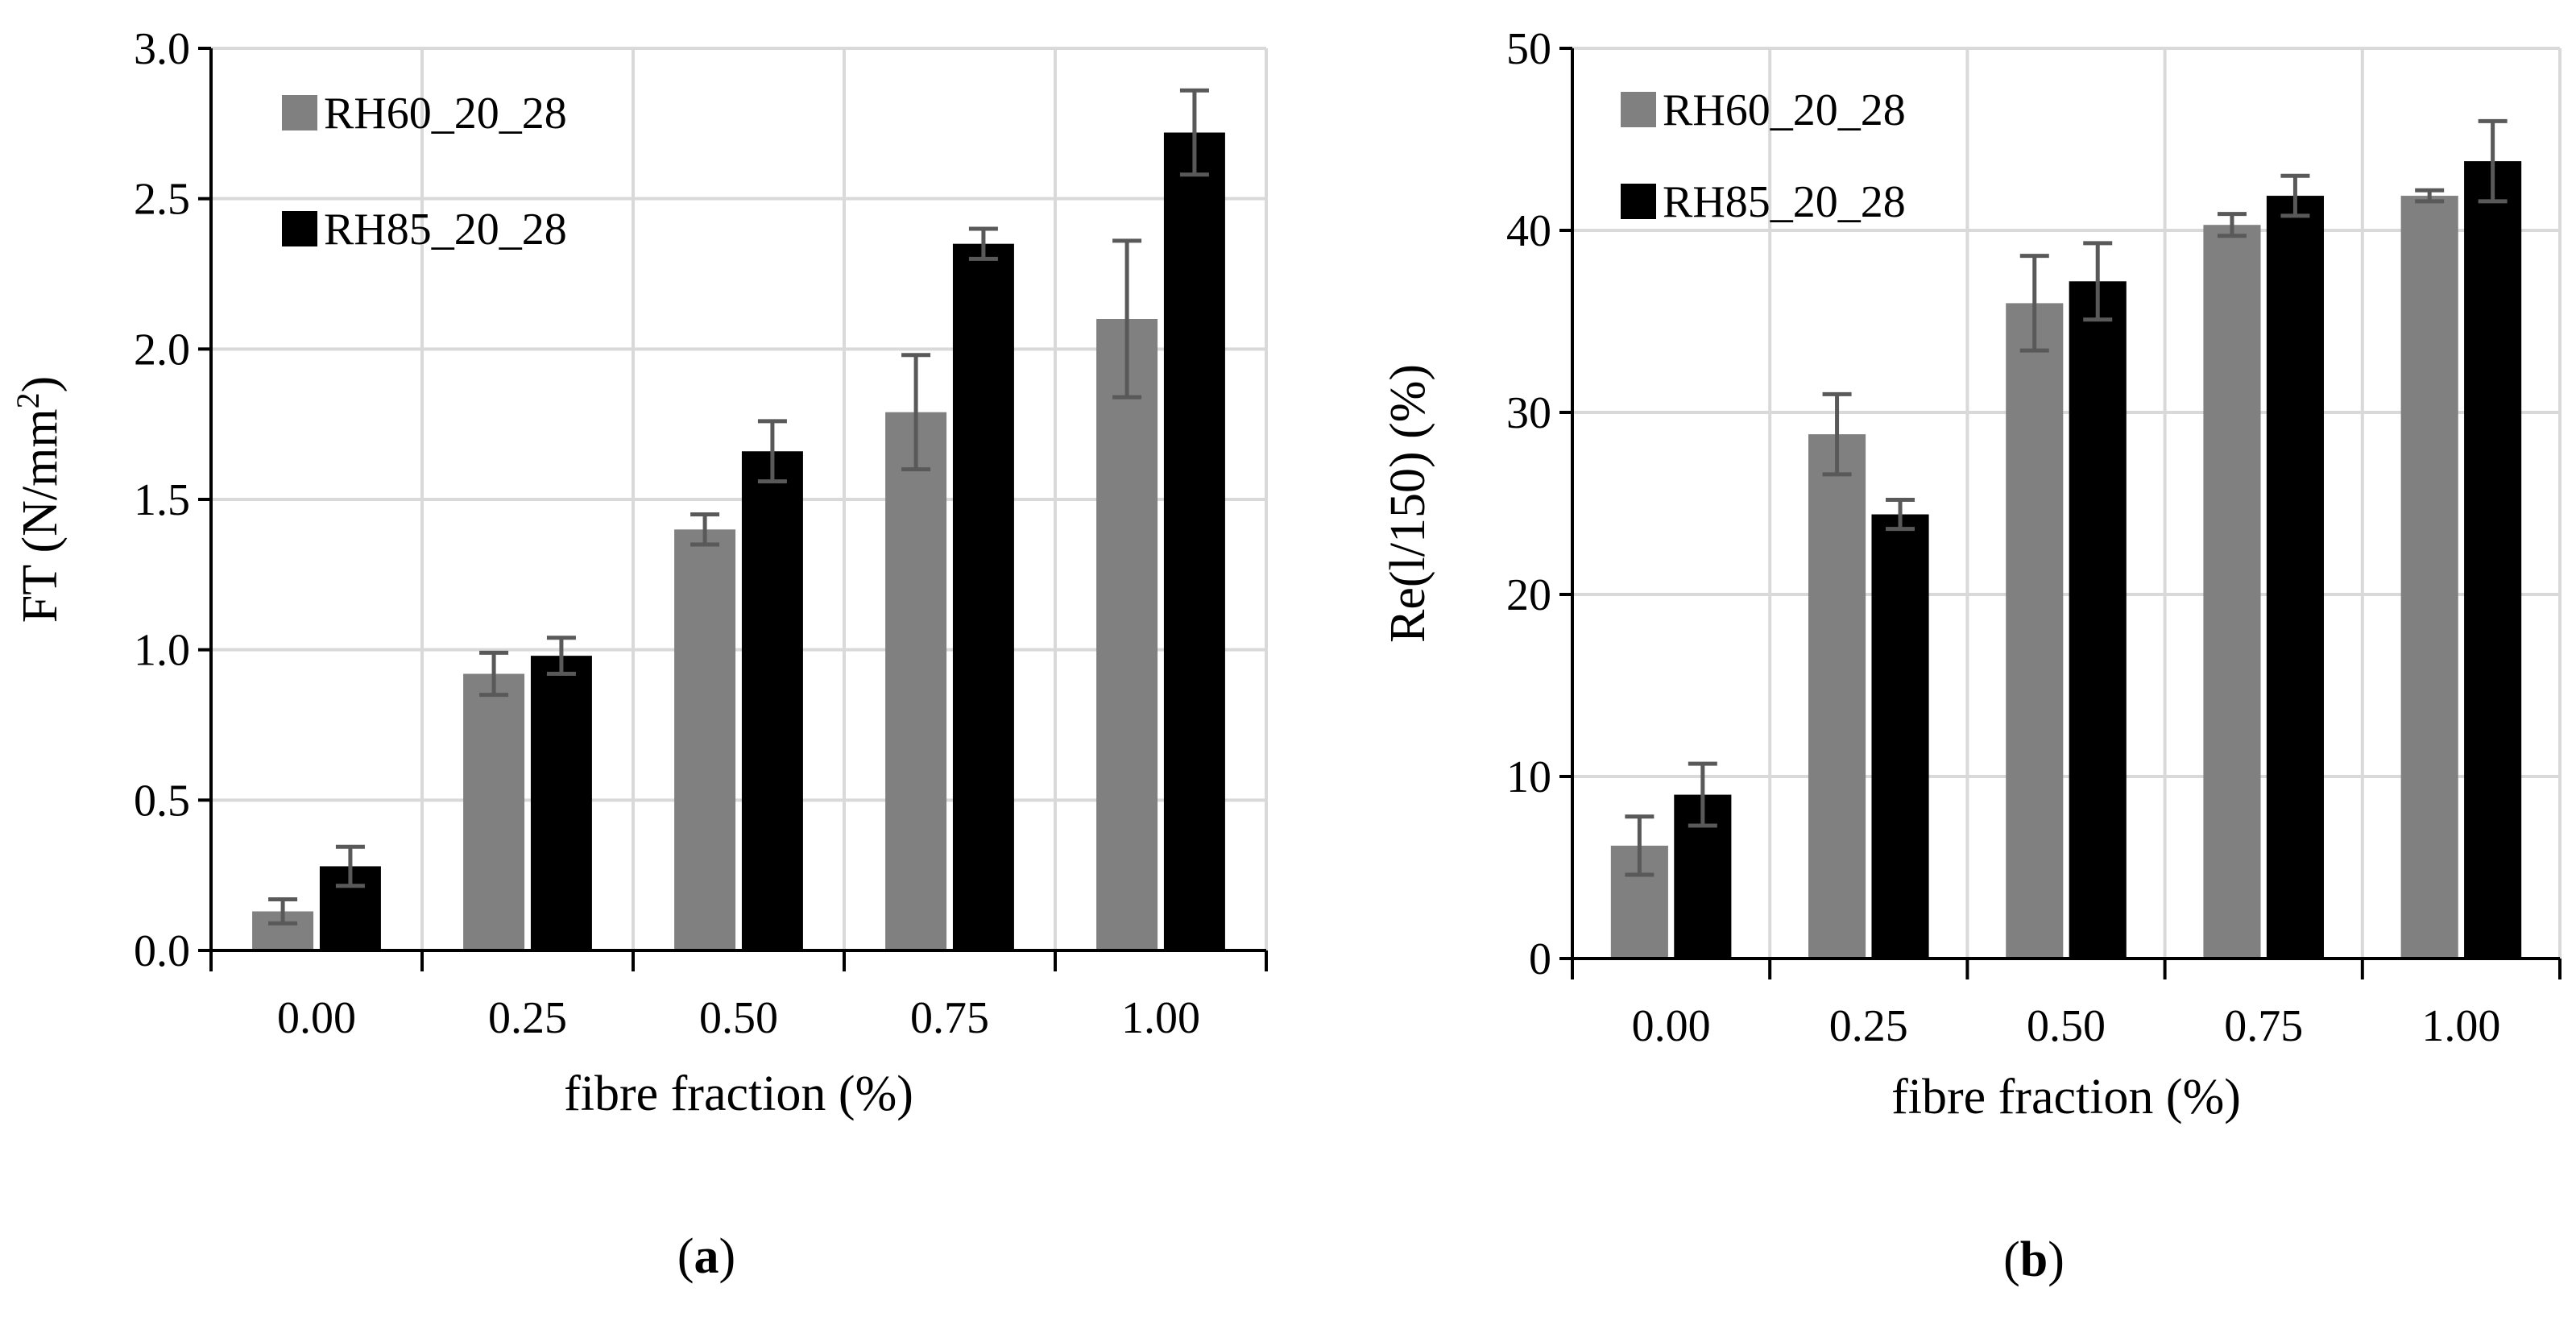 The width and height of the screenshot is (2576, 1321). I want to click on panel-label-letter: b, so click(2034, 1260).